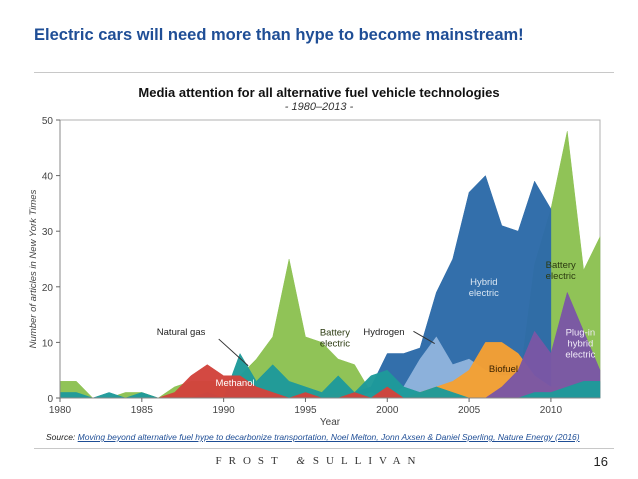 Image resolution: width=638 pixels, height=479 pixels. What do you see at coordinates (367, 461) in the screenshot?
I see `brand-right: SULLIVAN` at bounding box center [367, 461].